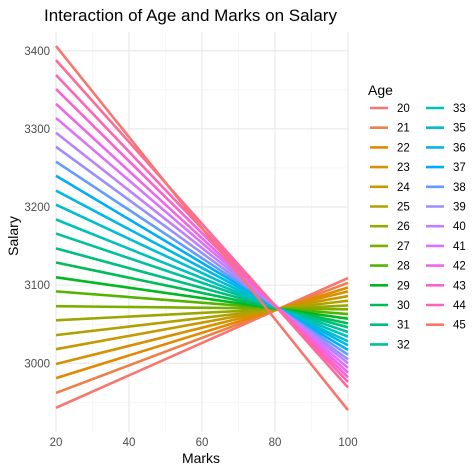  I want to click on legend-label: 25, so click(403, 208).